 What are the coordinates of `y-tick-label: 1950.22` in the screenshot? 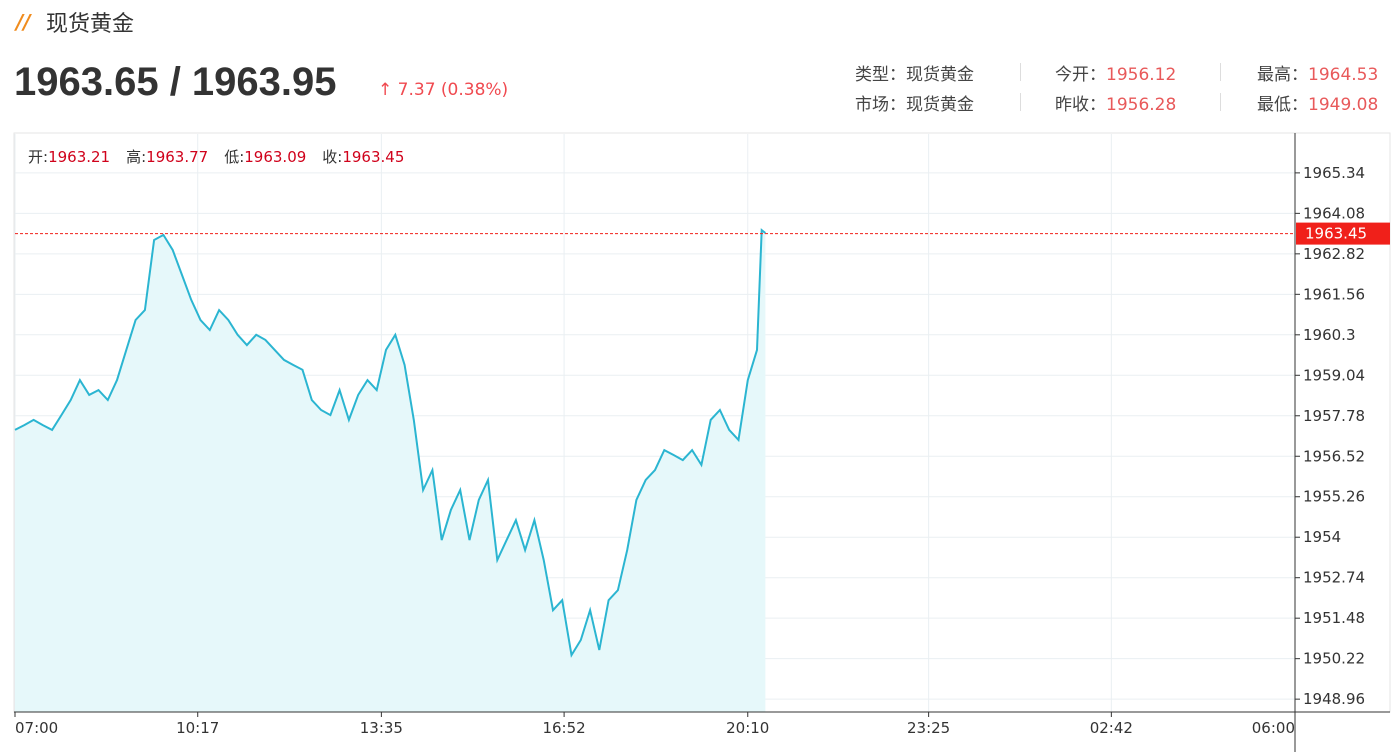 It's located at (1334, 659).